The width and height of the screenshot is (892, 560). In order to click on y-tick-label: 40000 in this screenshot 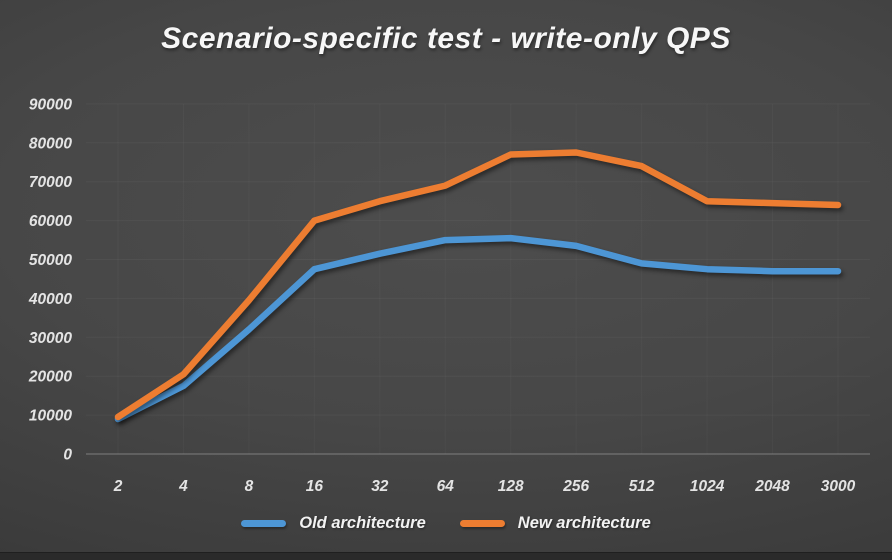, I will do `click(50, 299)`.